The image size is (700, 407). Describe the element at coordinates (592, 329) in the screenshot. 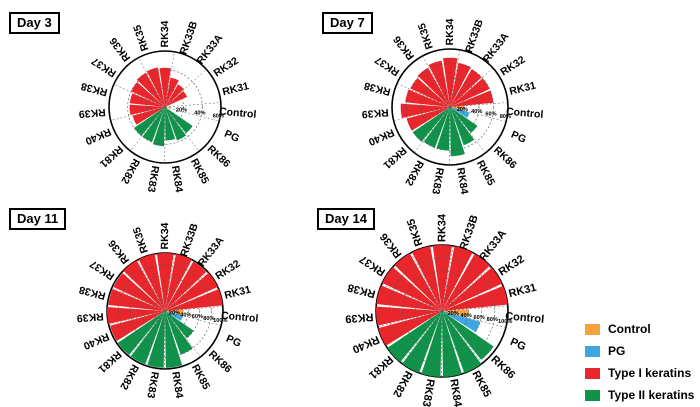

I see `legend-swatch-control` at that location.